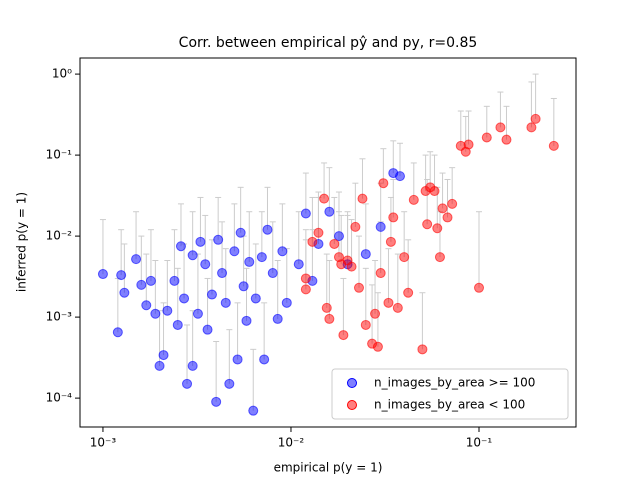  What do you see at coordinates (450, 394) in the screenshot?
I see `legend-box` at bounding box center [450, 394].